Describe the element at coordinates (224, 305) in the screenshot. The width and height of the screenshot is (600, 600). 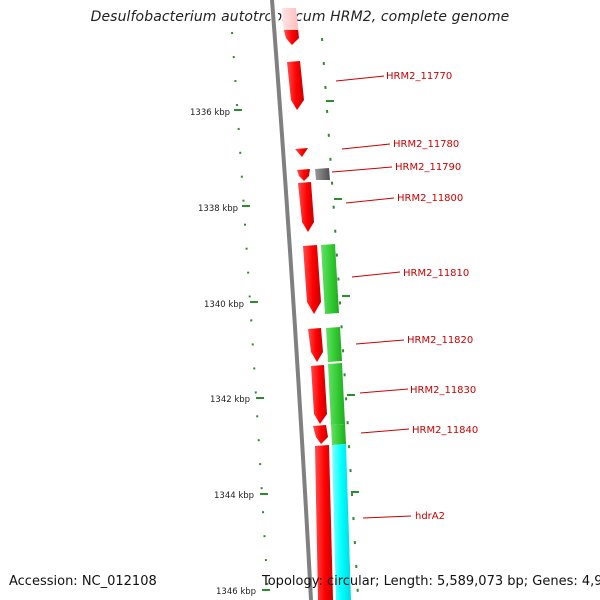
I see `tick-label-1340: 1340 kbp` at that location.